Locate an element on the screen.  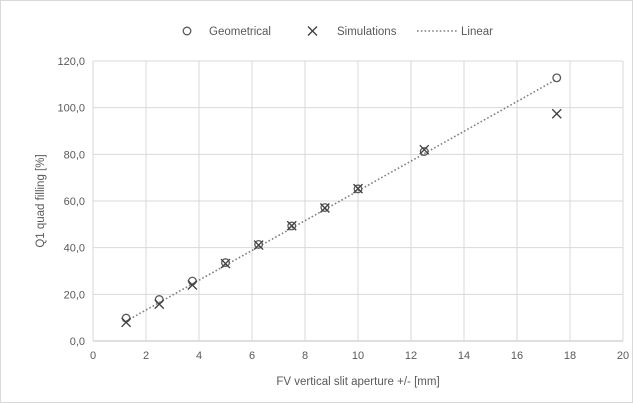
y-tick-label: 40,0 is located at coordinates (74, 249).